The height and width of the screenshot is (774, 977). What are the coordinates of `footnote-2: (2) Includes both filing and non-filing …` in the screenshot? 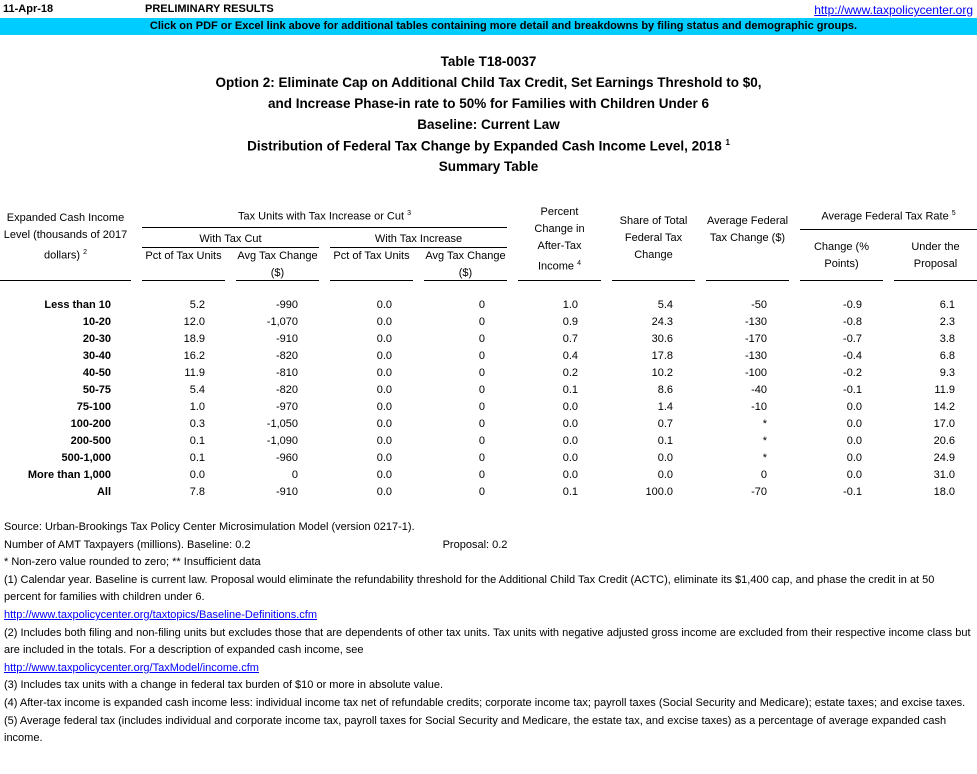 It's located at (487, 641).